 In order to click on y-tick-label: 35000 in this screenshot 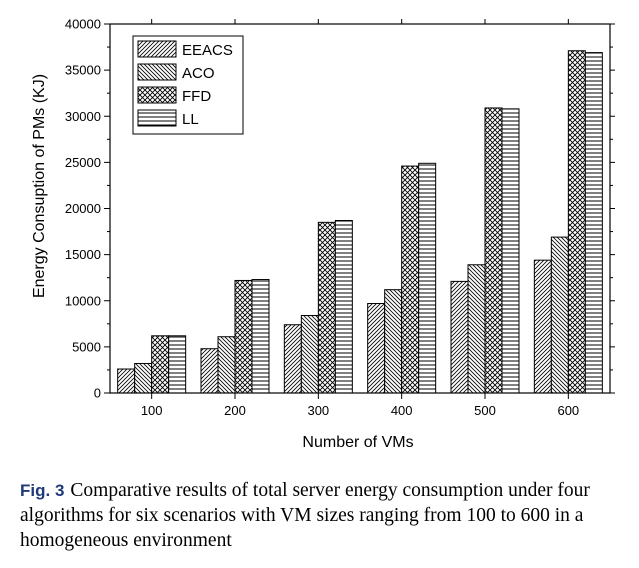, I will do `click(83, 70)`.